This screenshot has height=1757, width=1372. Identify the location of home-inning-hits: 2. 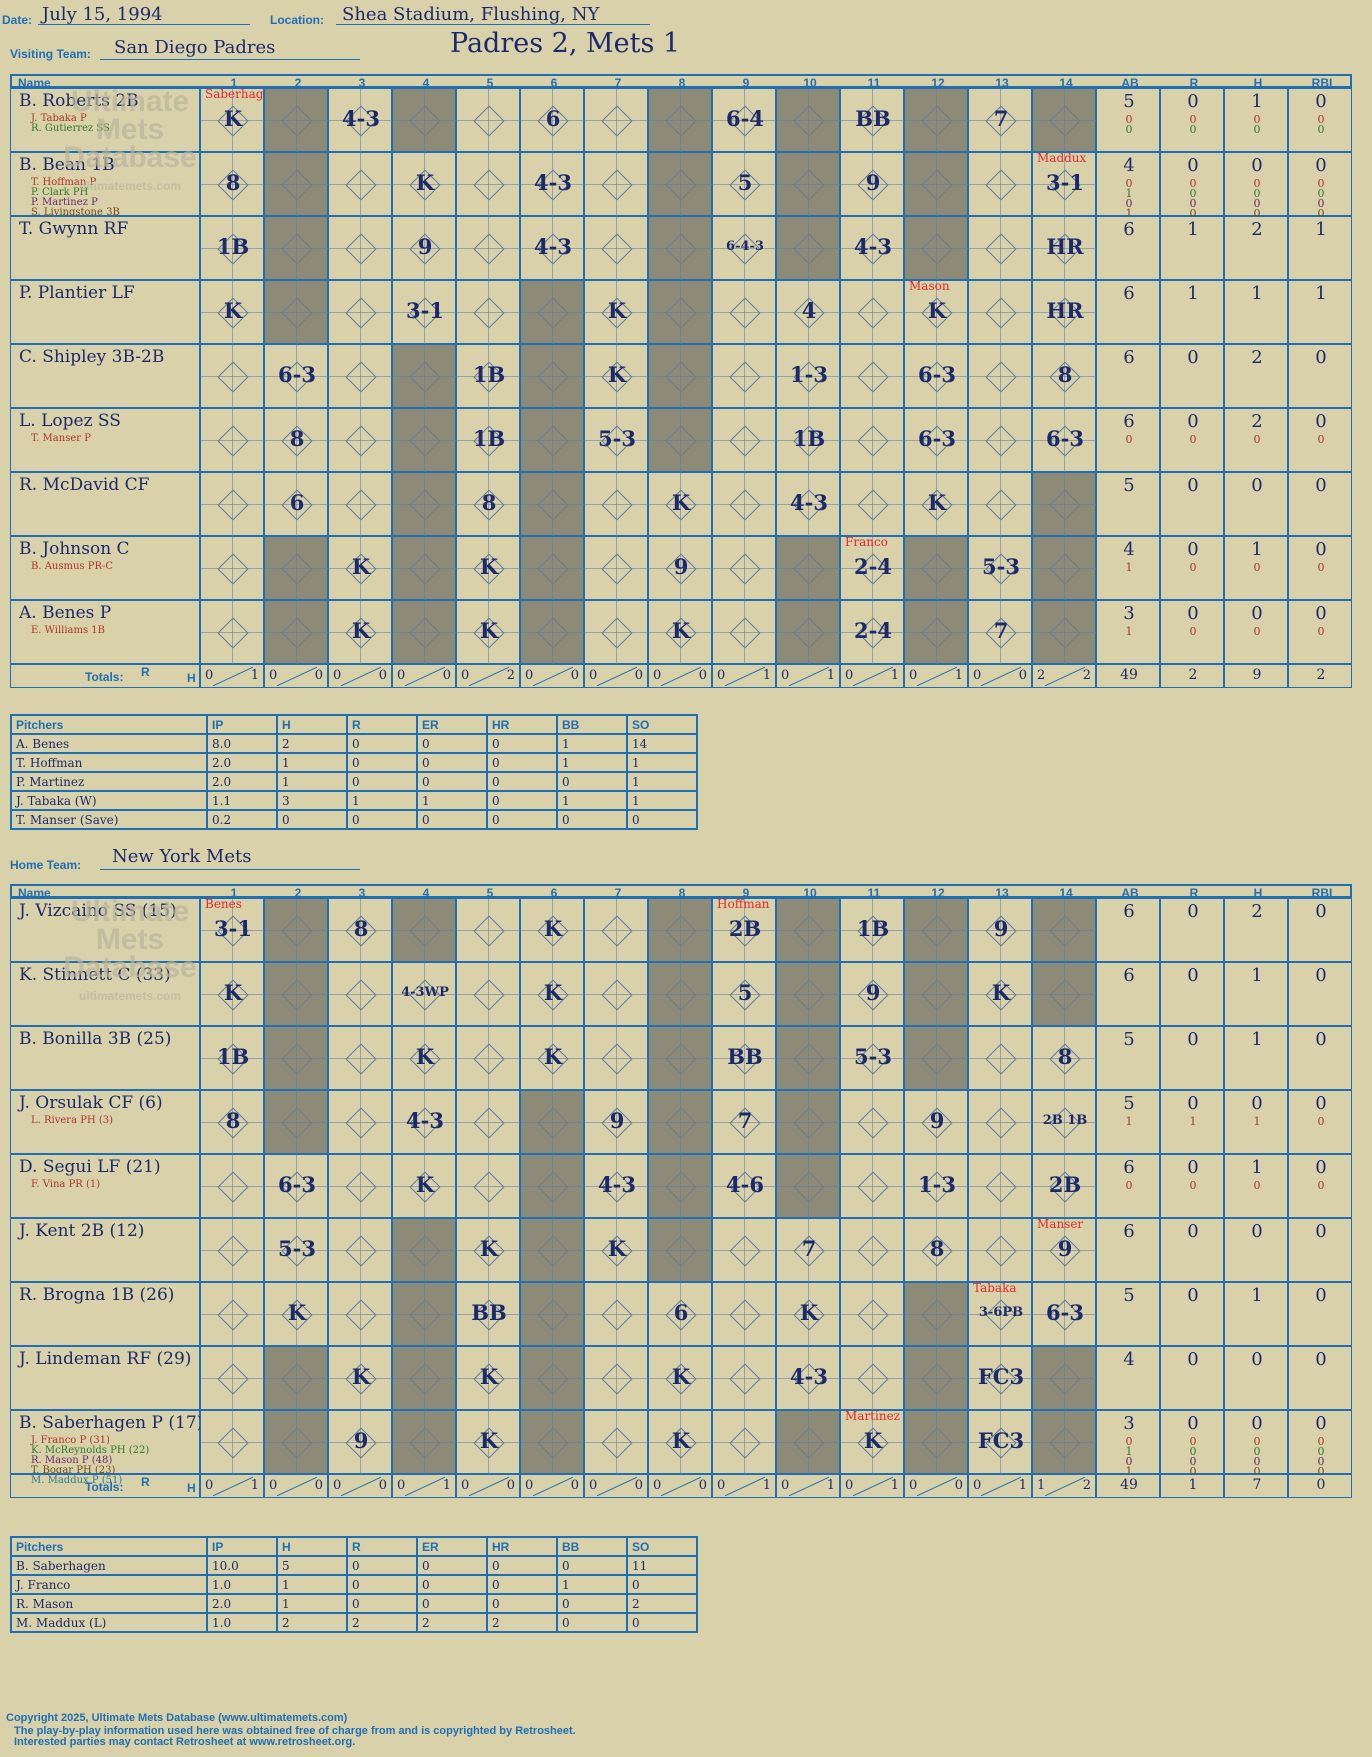
(1086, 1485).